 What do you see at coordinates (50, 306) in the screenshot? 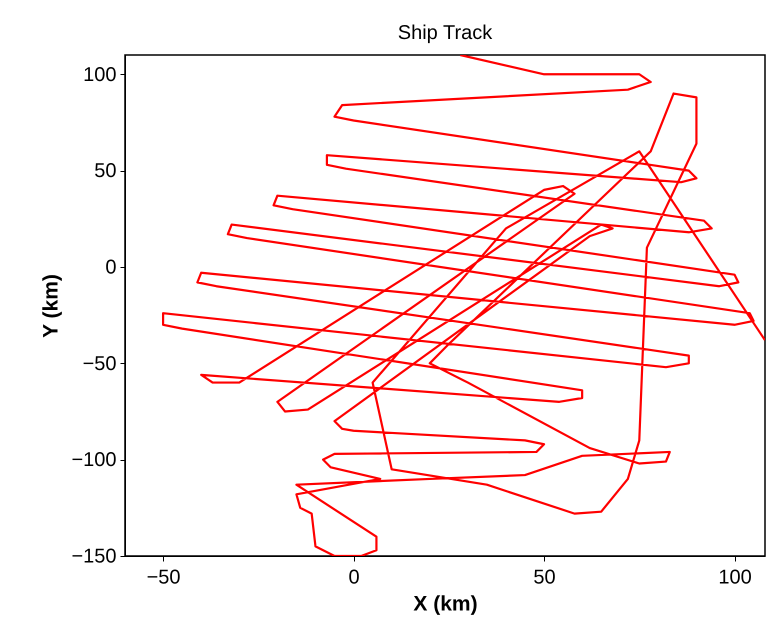
I see `y-axis-title: Y (km)` at bounding box center [50, 306].